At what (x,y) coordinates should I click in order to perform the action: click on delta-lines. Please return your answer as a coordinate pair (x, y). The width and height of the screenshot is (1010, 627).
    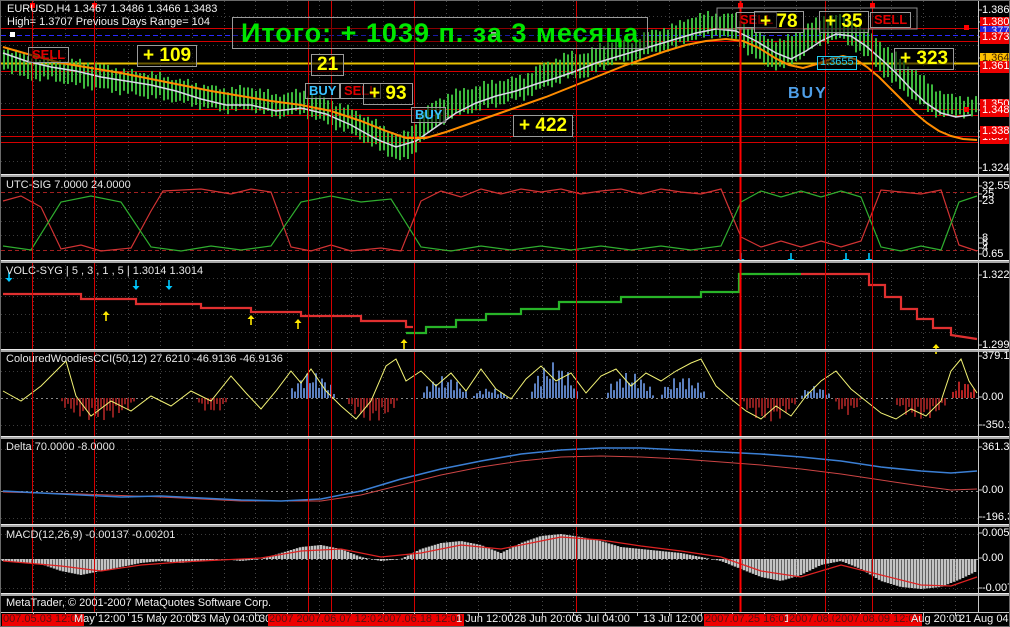
    Looking at the image, I should click on (490, 474).